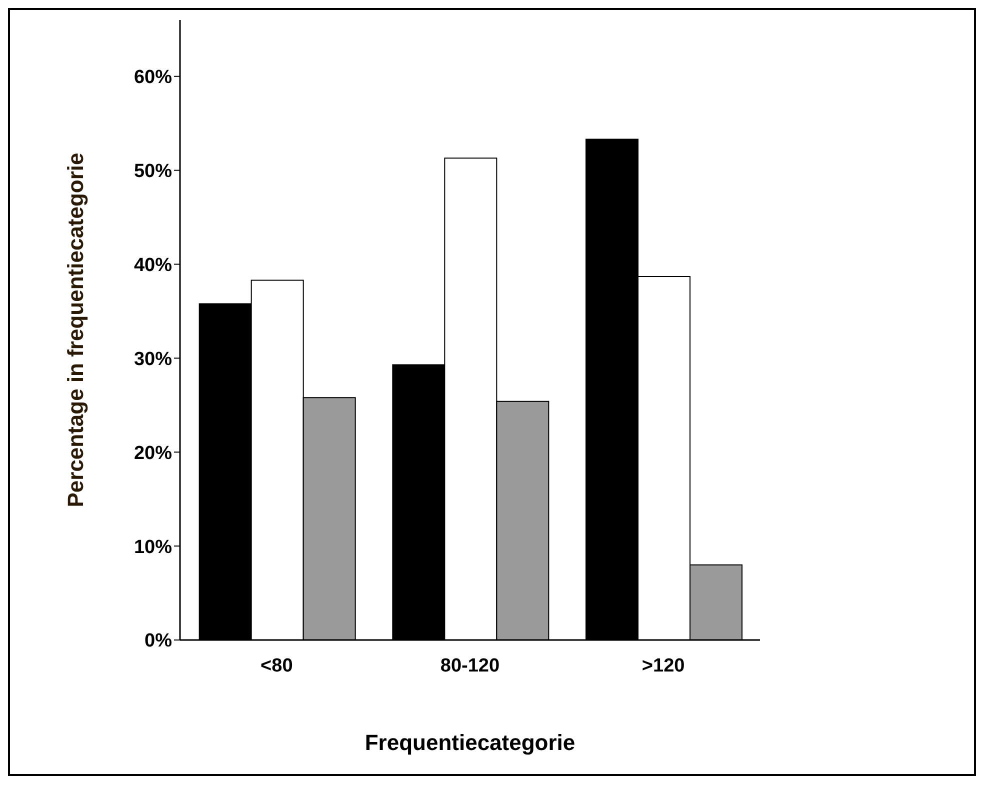 This screenshot has width=987, height=792. Describe the element at coordinates (75, 330) in the screenshot. I see `y-axis-title: Percentage in frequentiecategorie` at that location.